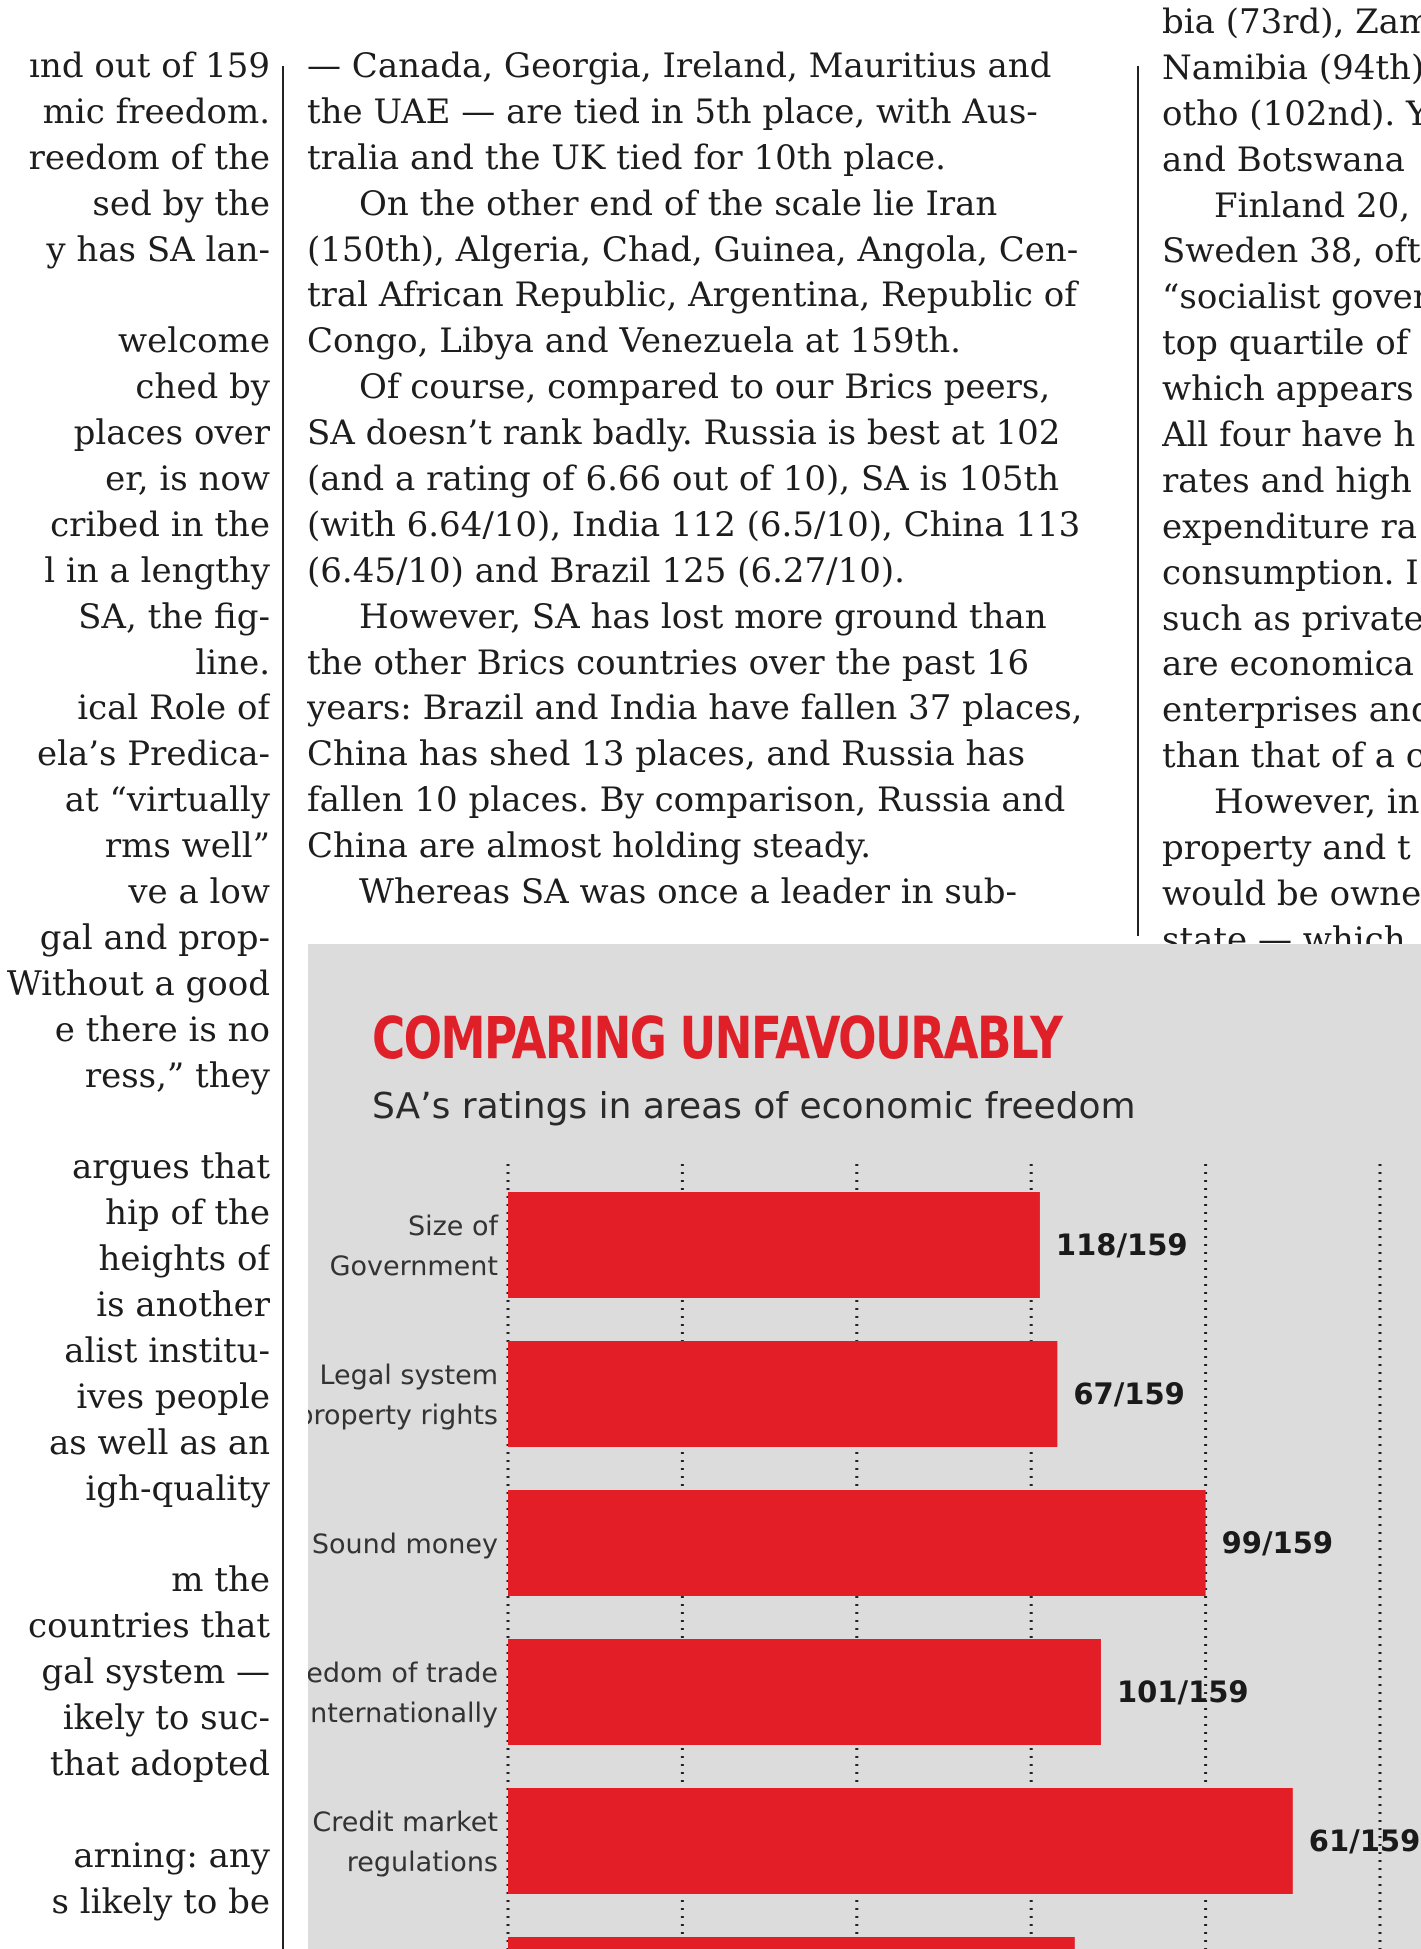 The image size is (1421, 1949). What do you see at coordinates (1291, 113) in the screenshot?
I see `text-line: otho (102nd). Y` at bounding box center [1291, 113].